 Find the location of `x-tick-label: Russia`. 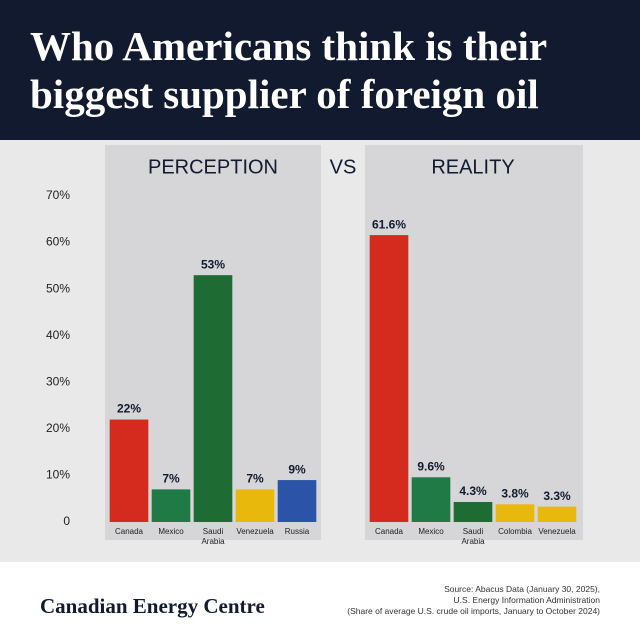

x-tick-label: Russia is located at coordinates (297, 531).